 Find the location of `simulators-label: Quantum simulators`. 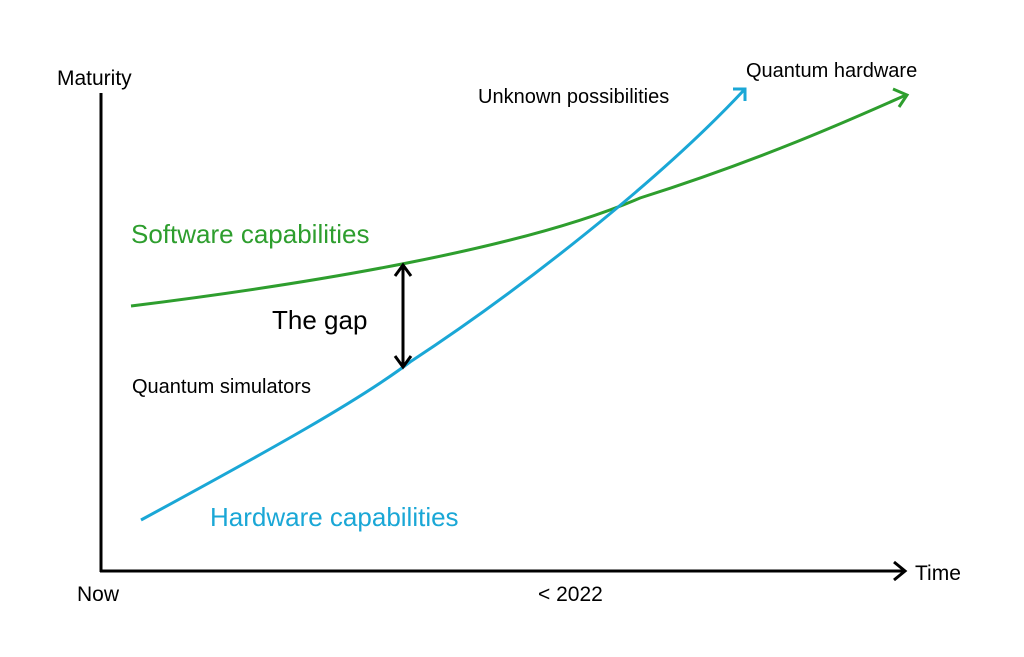

simulators-label: Quantum simulators is located at coordinates (221, 387).